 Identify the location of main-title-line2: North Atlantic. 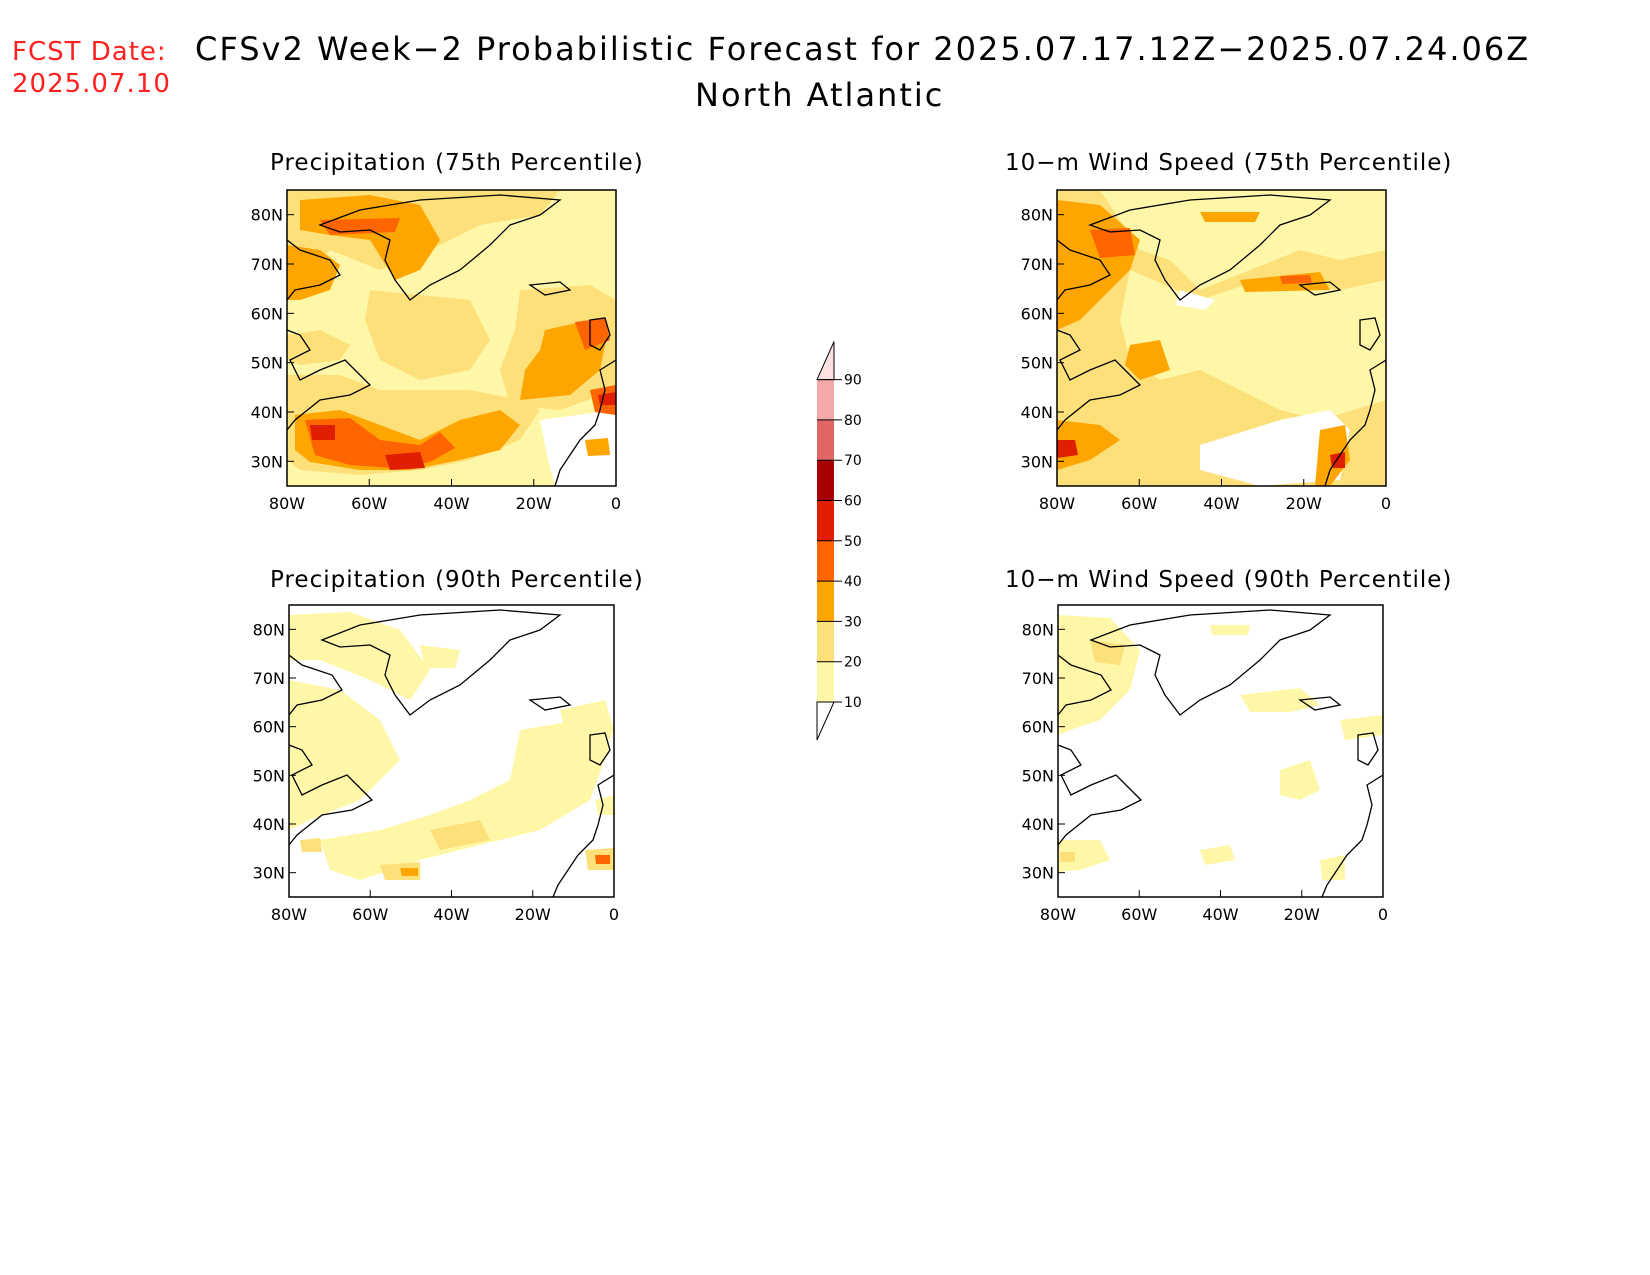
(820, 95).